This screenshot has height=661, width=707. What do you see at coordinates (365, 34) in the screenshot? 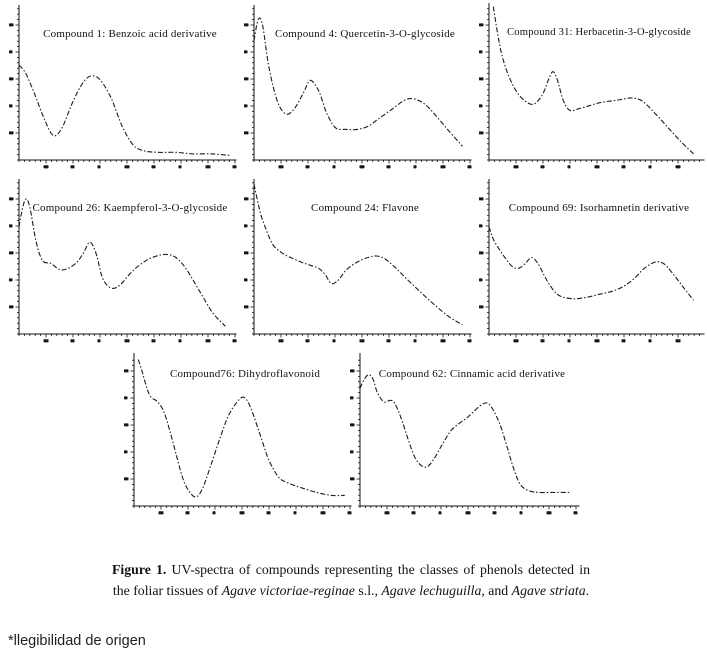
I see `spectrum-title: Compound 4: Quercetin-3-O-glycoside` at bounding box center [365, 34].